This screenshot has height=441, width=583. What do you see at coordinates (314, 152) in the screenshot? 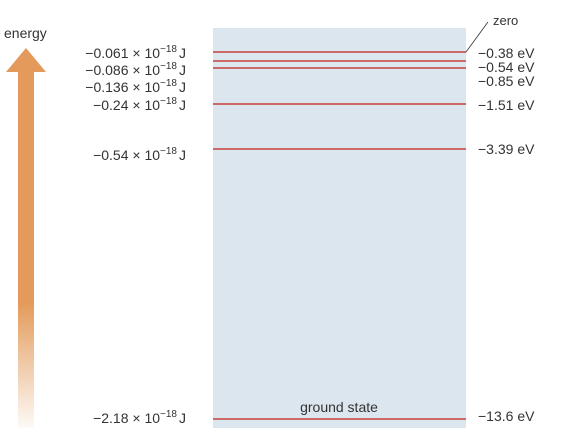
I see `level-5: −0.54 × 10−18 J −3.39 eV` at bounding box center [314, 152].